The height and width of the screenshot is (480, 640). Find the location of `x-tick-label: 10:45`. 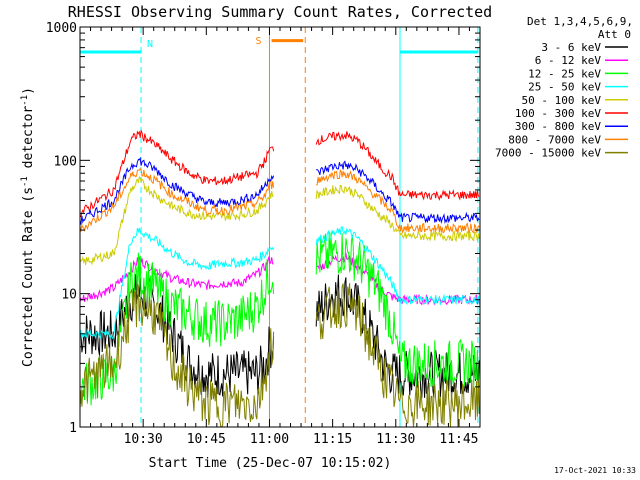

x-tick-label: 10:45 is located at coordinates (206, 439).